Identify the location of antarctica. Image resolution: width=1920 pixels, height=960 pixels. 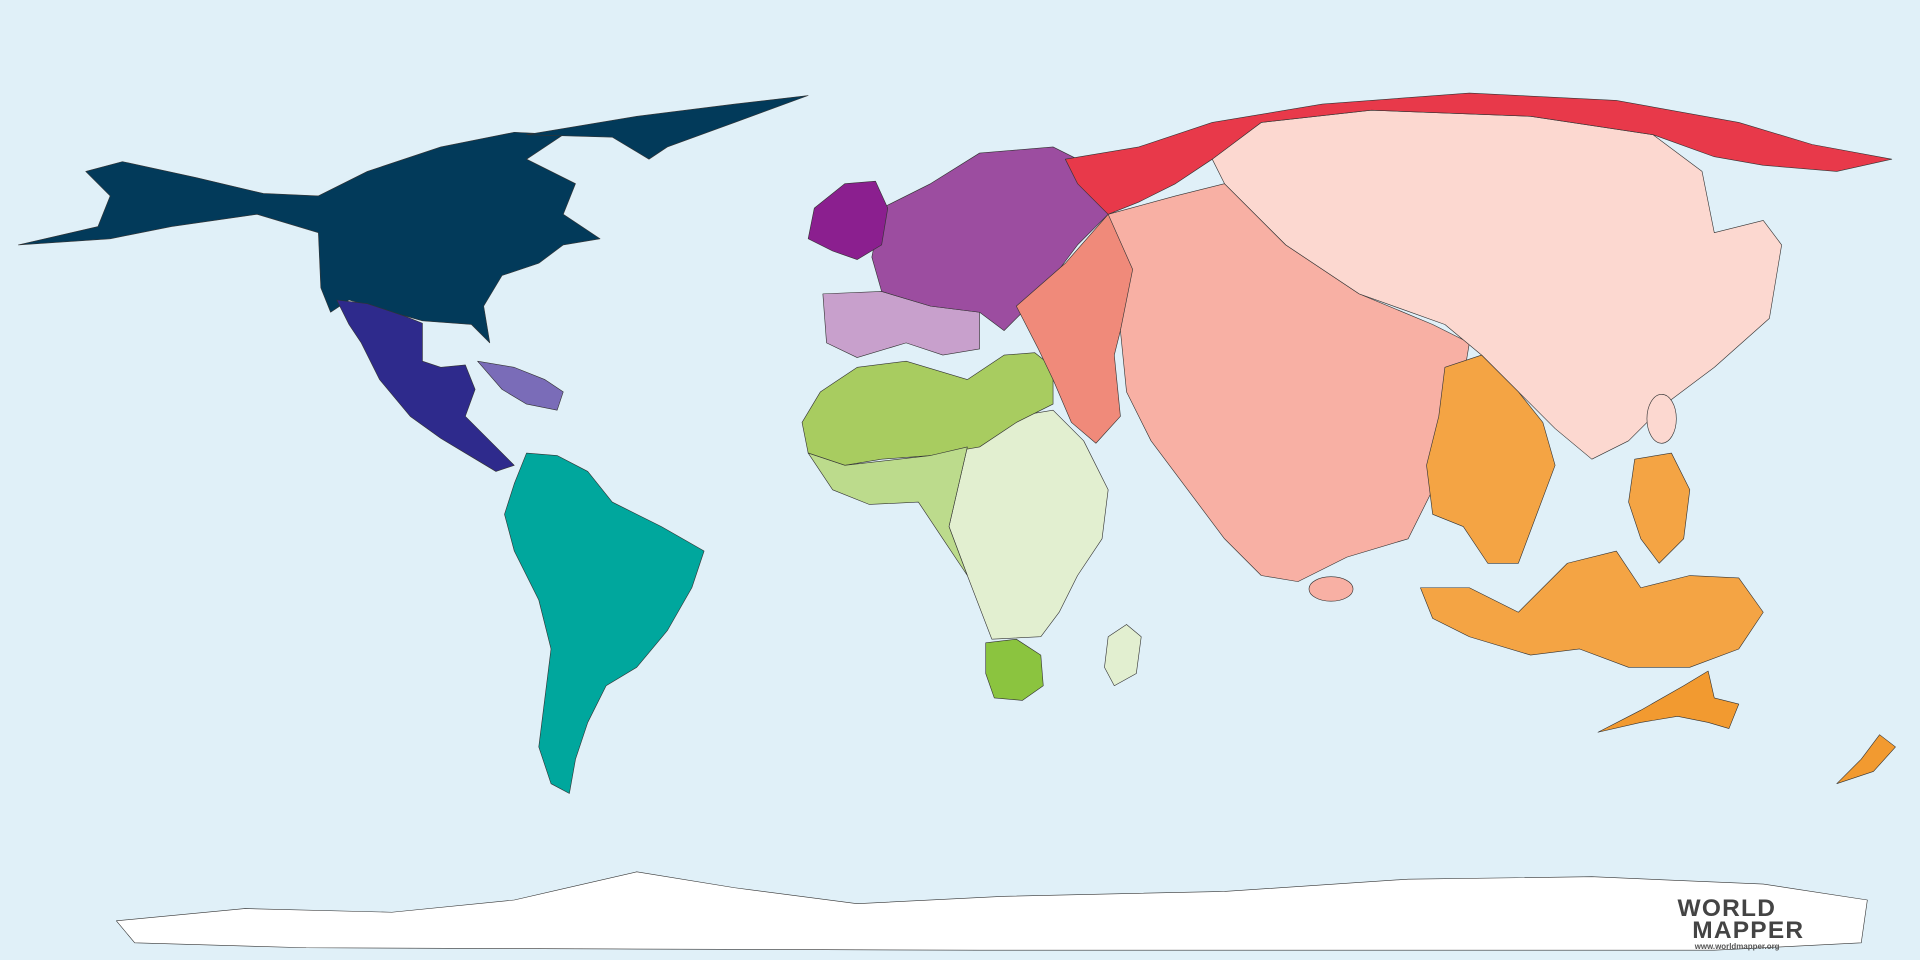
(992, 911).